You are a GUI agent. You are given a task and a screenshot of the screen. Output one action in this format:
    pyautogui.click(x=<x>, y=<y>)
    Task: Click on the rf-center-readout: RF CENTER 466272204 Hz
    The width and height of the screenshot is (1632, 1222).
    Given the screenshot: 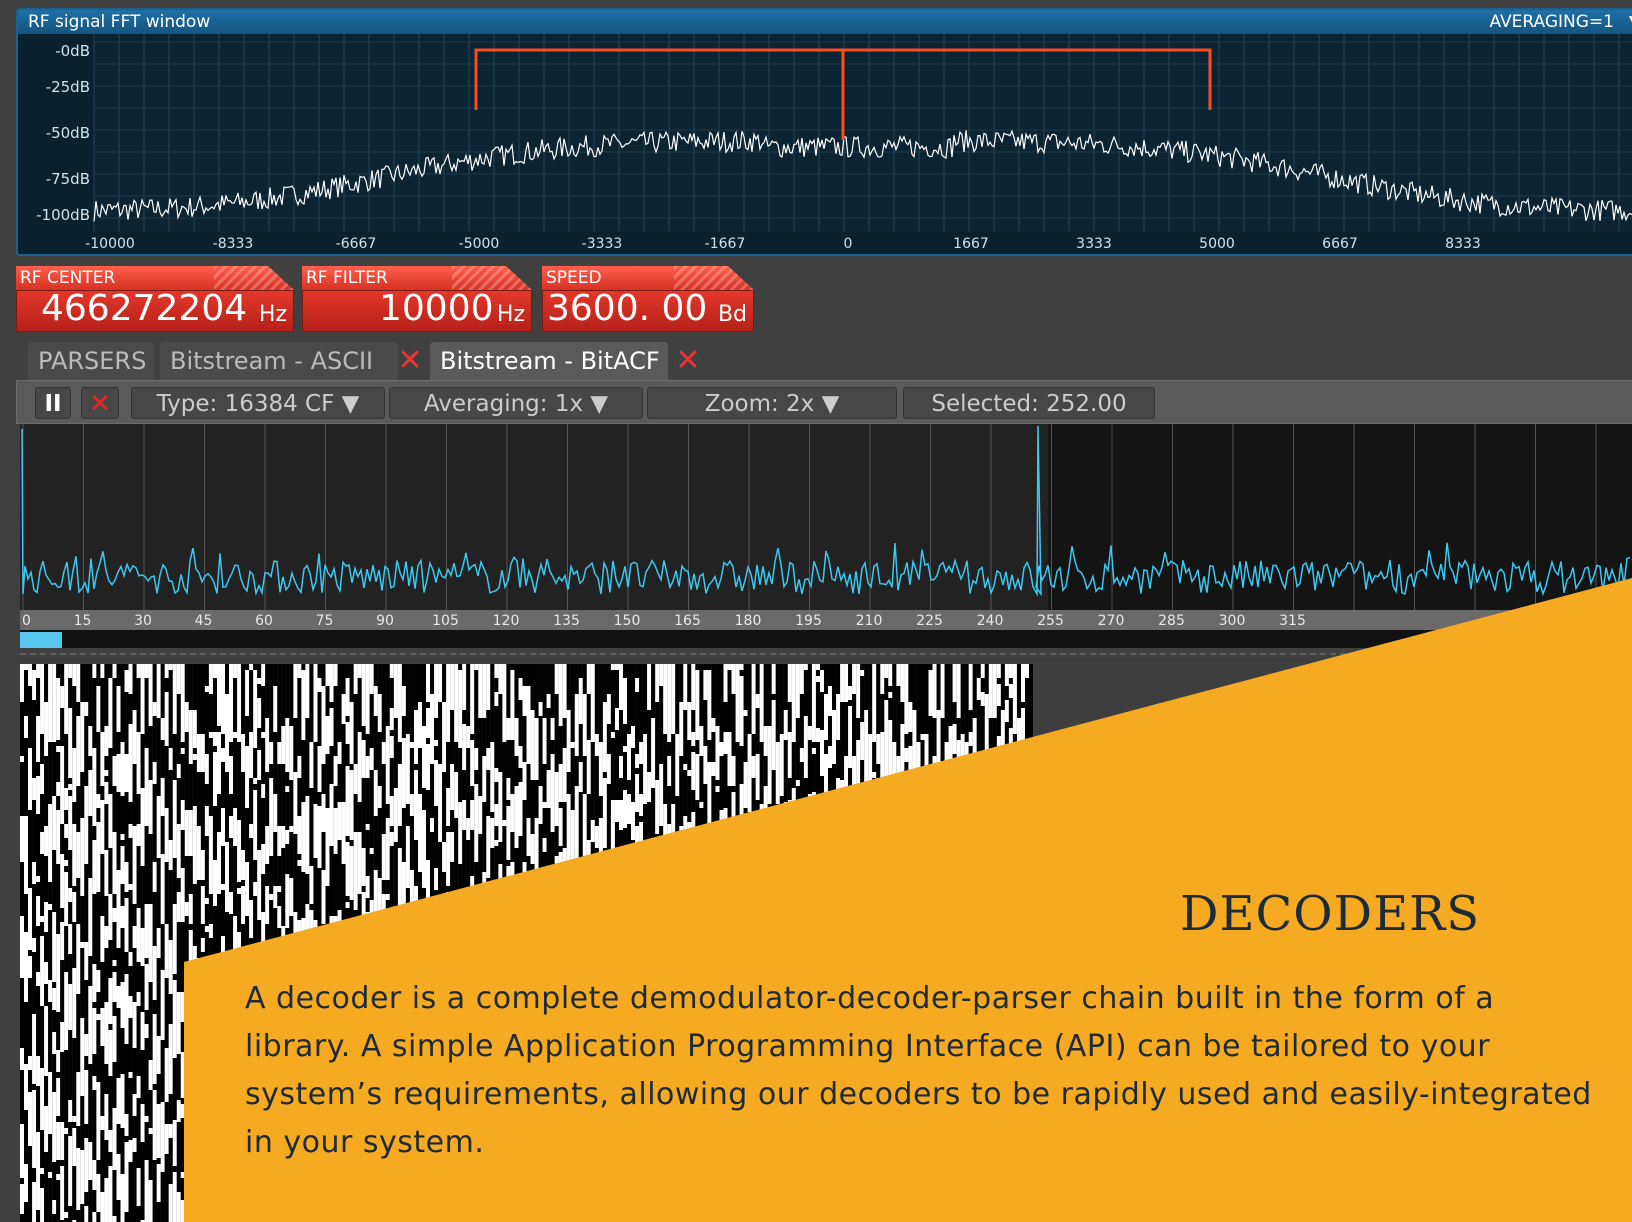 What is the action you would take?
    pyautogui.click(x=155, y=299)
    